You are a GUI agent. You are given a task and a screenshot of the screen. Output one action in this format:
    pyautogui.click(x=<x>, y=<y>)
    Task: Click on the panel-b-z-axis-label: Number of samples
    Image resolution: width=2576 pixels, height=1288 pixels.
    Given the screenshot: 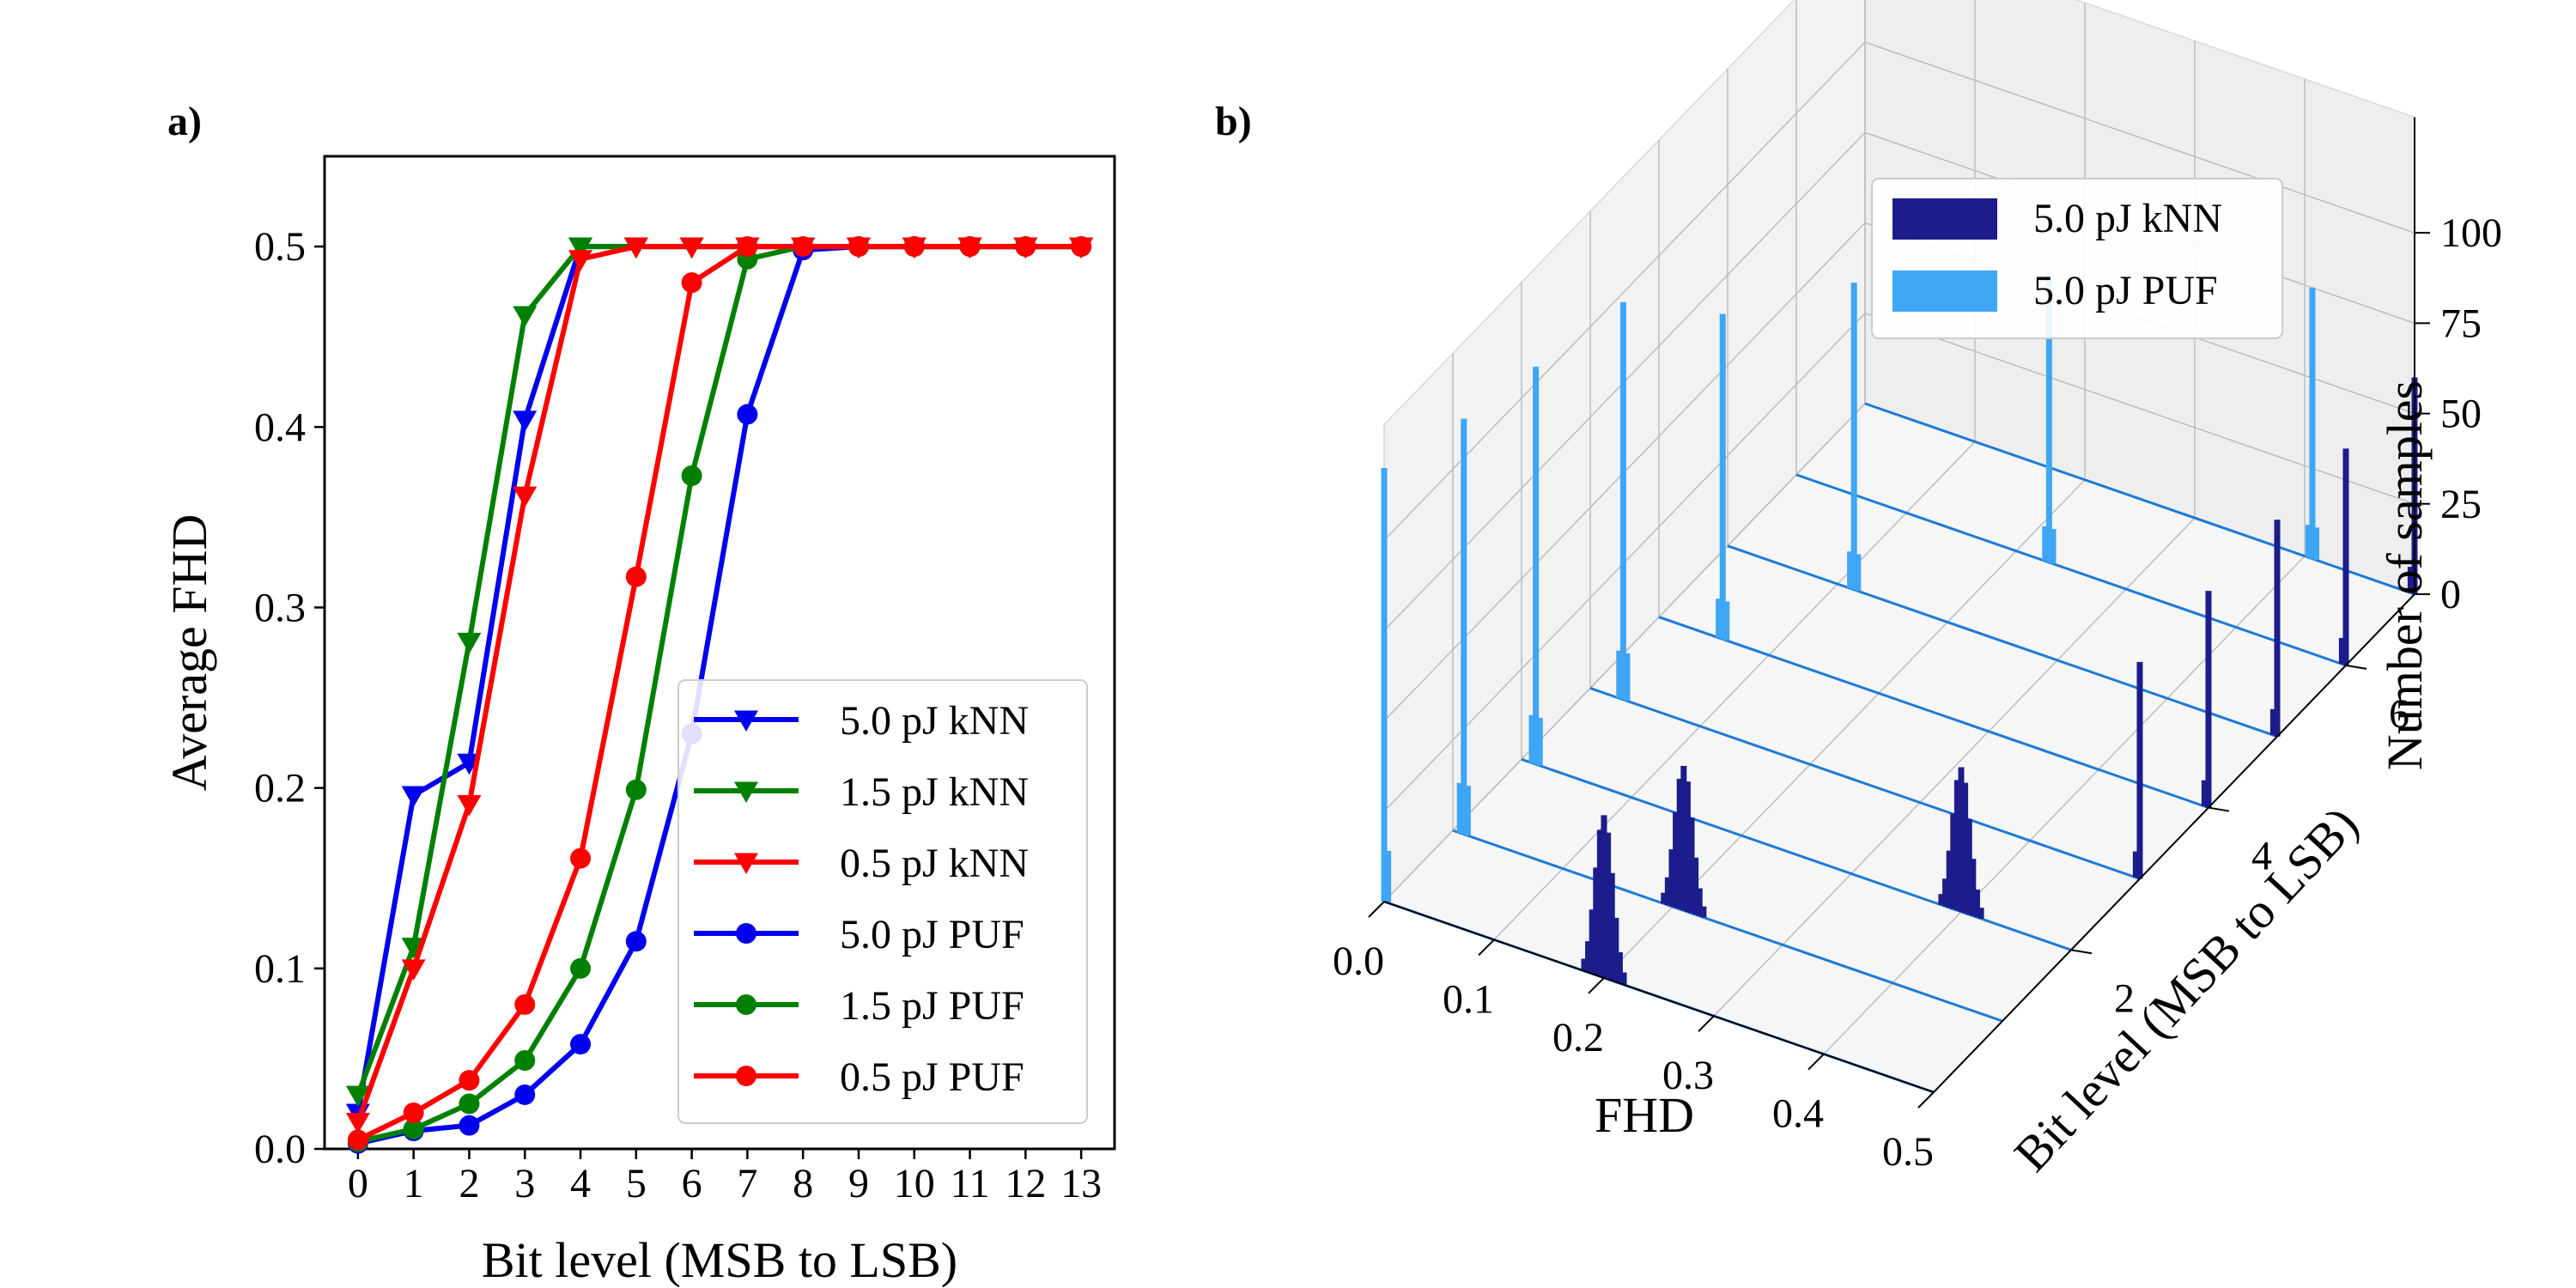 What is the action you would take?
    pyautogui.click(x=2405, y=575)
    